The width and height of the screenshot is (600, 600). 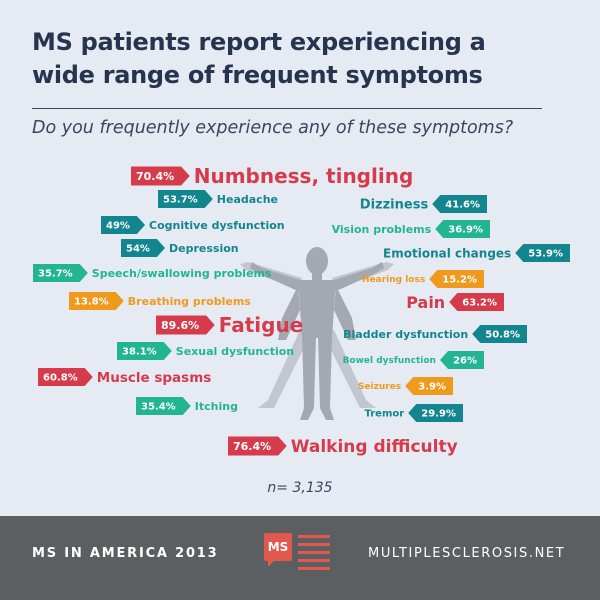 I want to click on title-line-2: wide range of frequent symptoms, so click(x=257, y=75).